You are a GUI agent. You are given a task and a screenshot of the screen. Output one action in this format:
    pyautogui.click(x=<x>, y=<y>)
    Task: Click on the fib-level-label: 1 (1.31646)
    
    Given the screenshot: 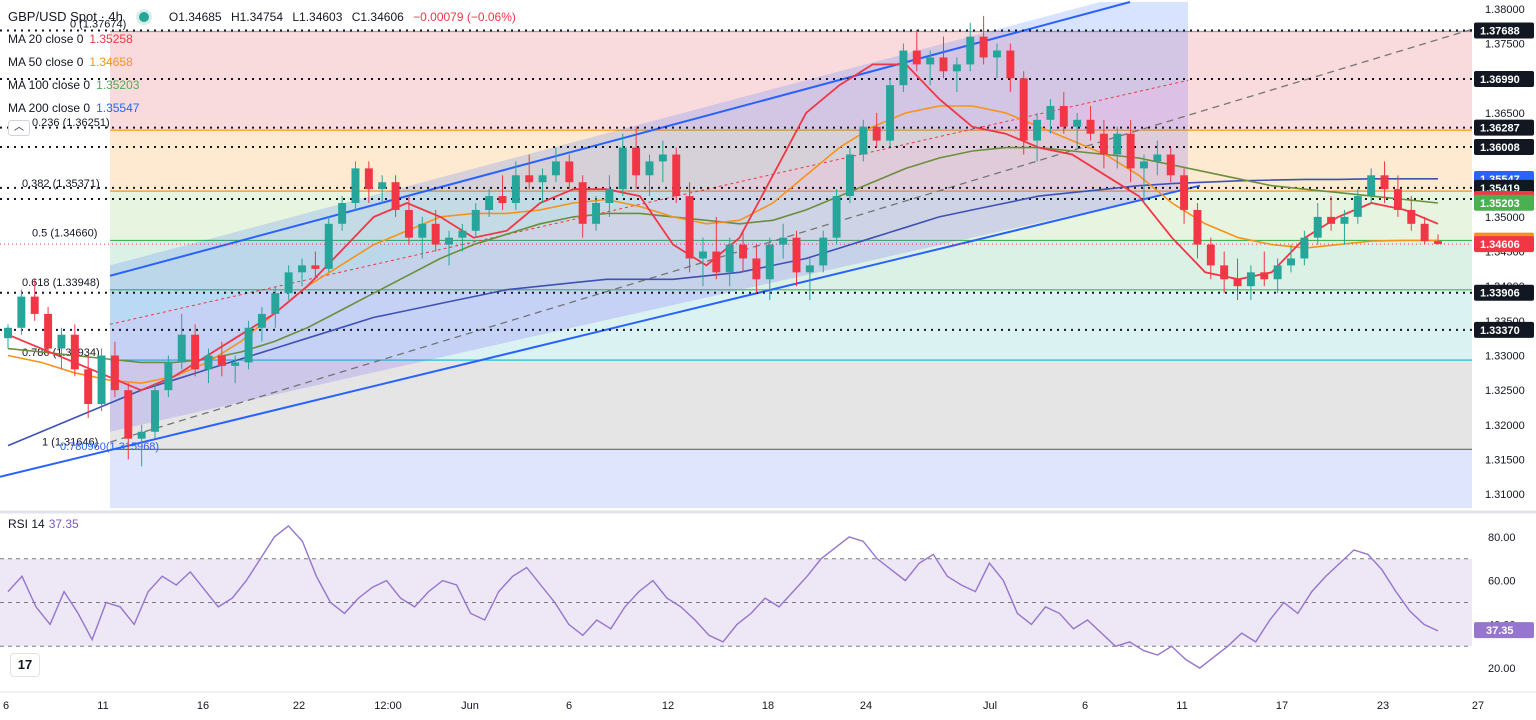 What is the action you would take?
    pyautogui.click(x=70, y=442)
    